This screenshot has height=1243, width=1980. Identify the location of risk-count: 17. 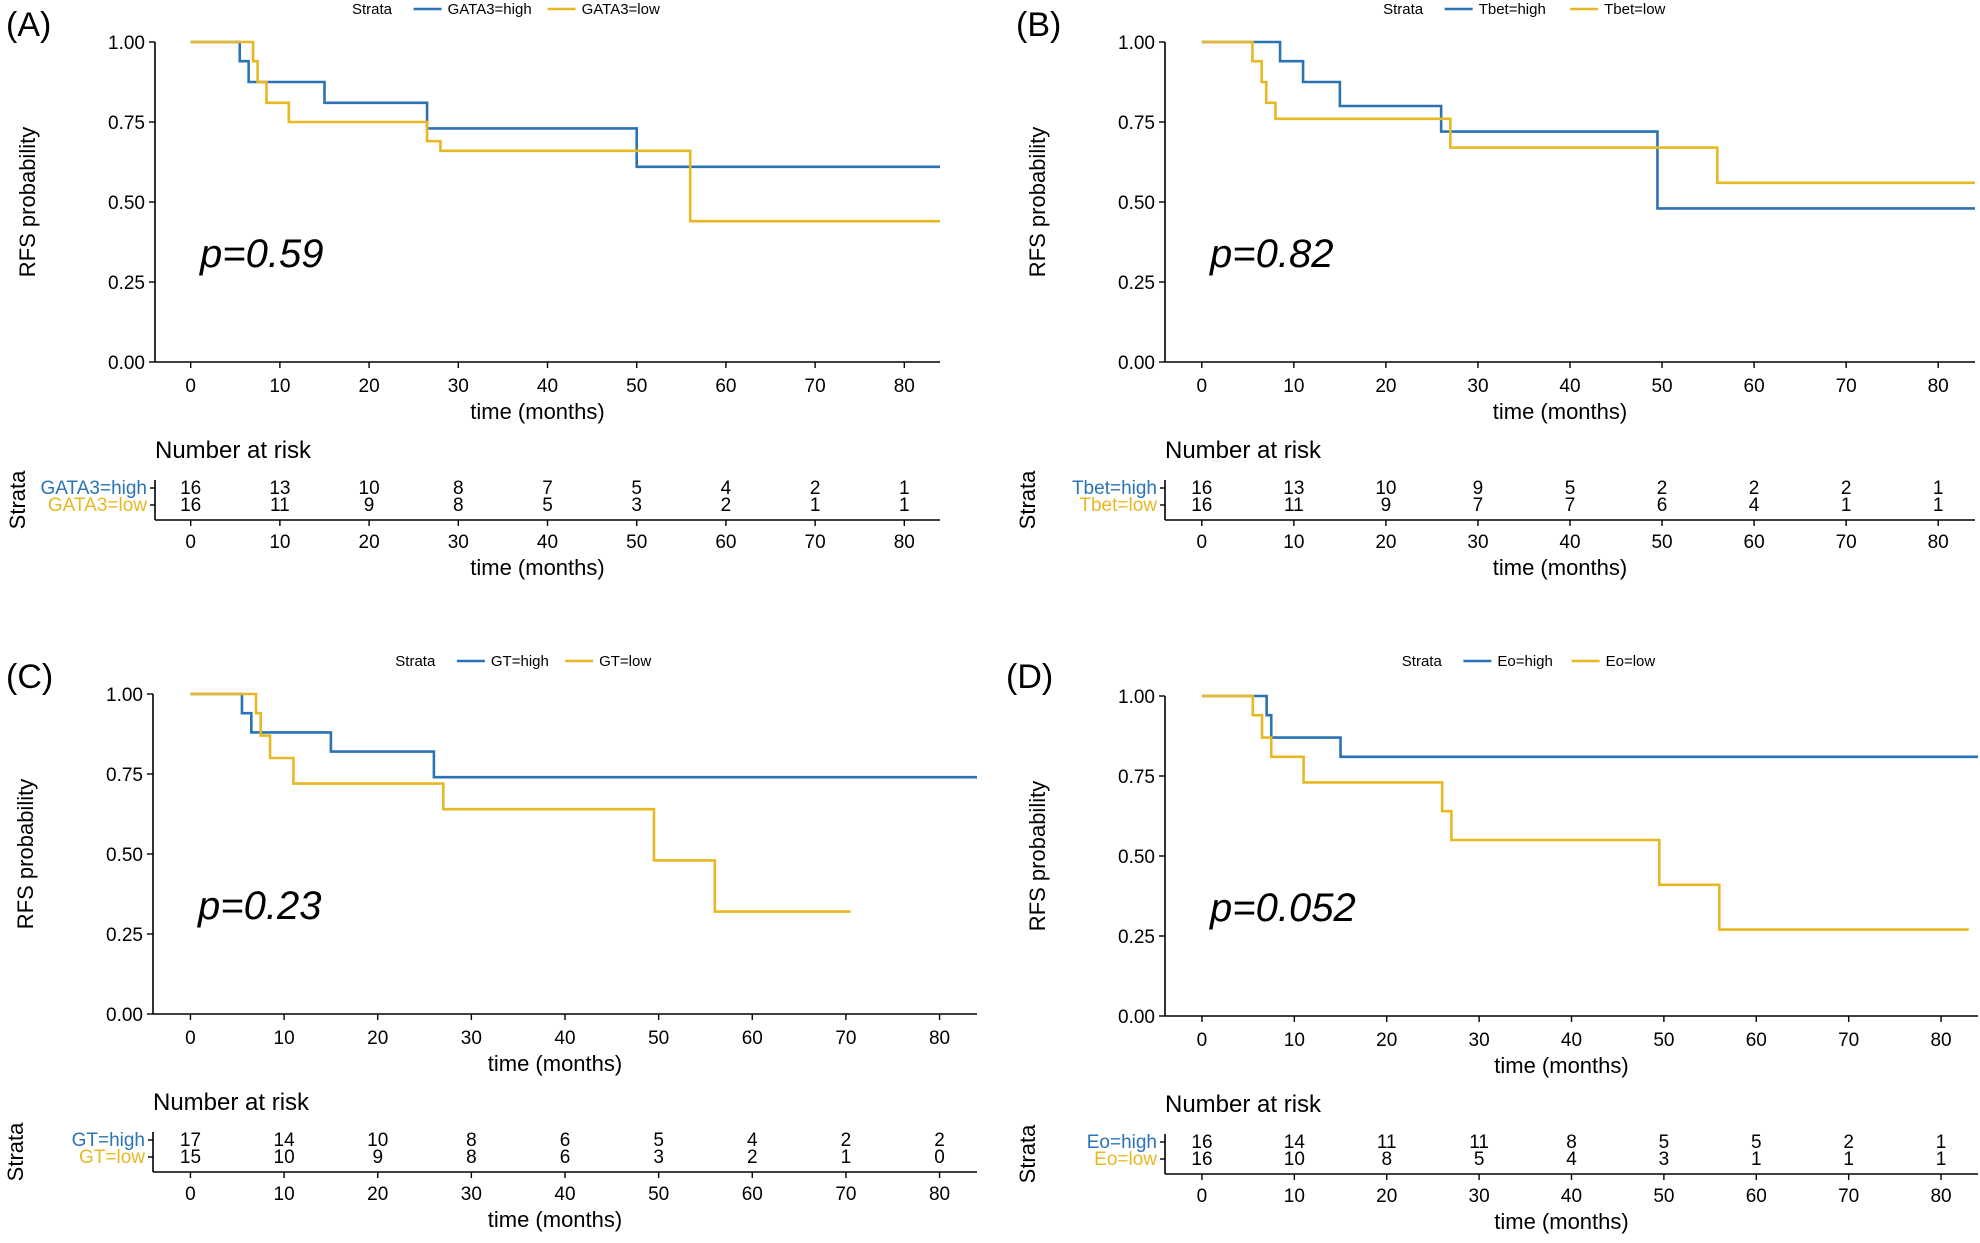
(190, 1140).